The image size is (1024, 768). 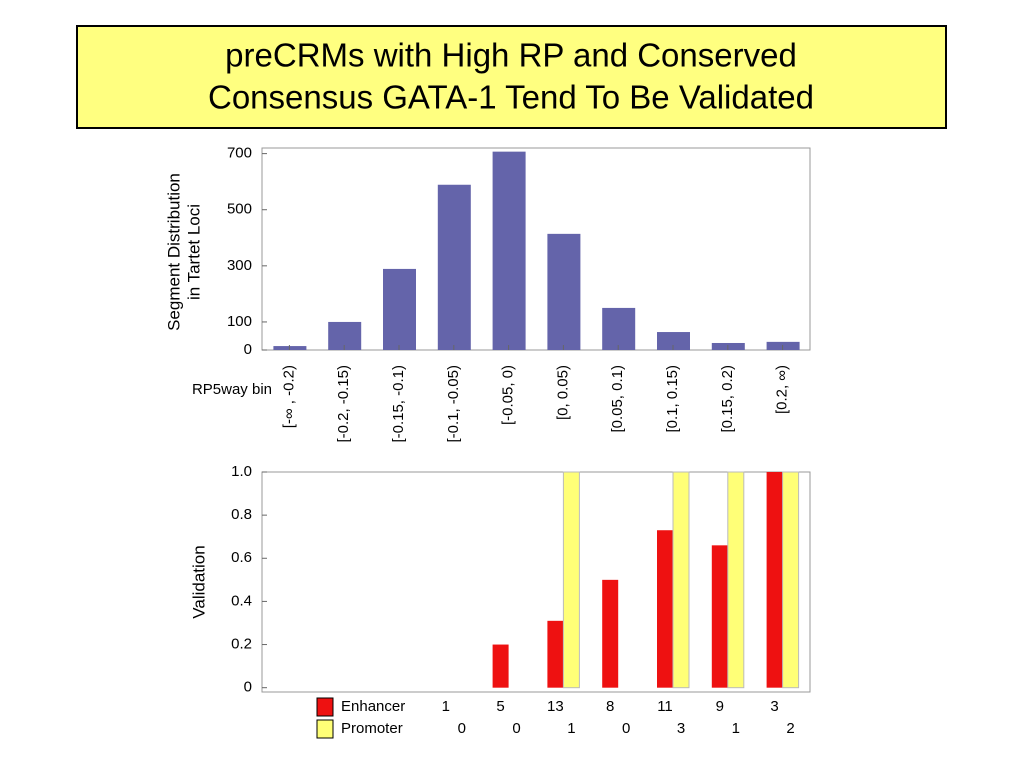 What do you see at coordinates (782, 389) in the screenshot?
I see `x-tick-label: [0.2, ∞)` at bounding box center [782, 389].